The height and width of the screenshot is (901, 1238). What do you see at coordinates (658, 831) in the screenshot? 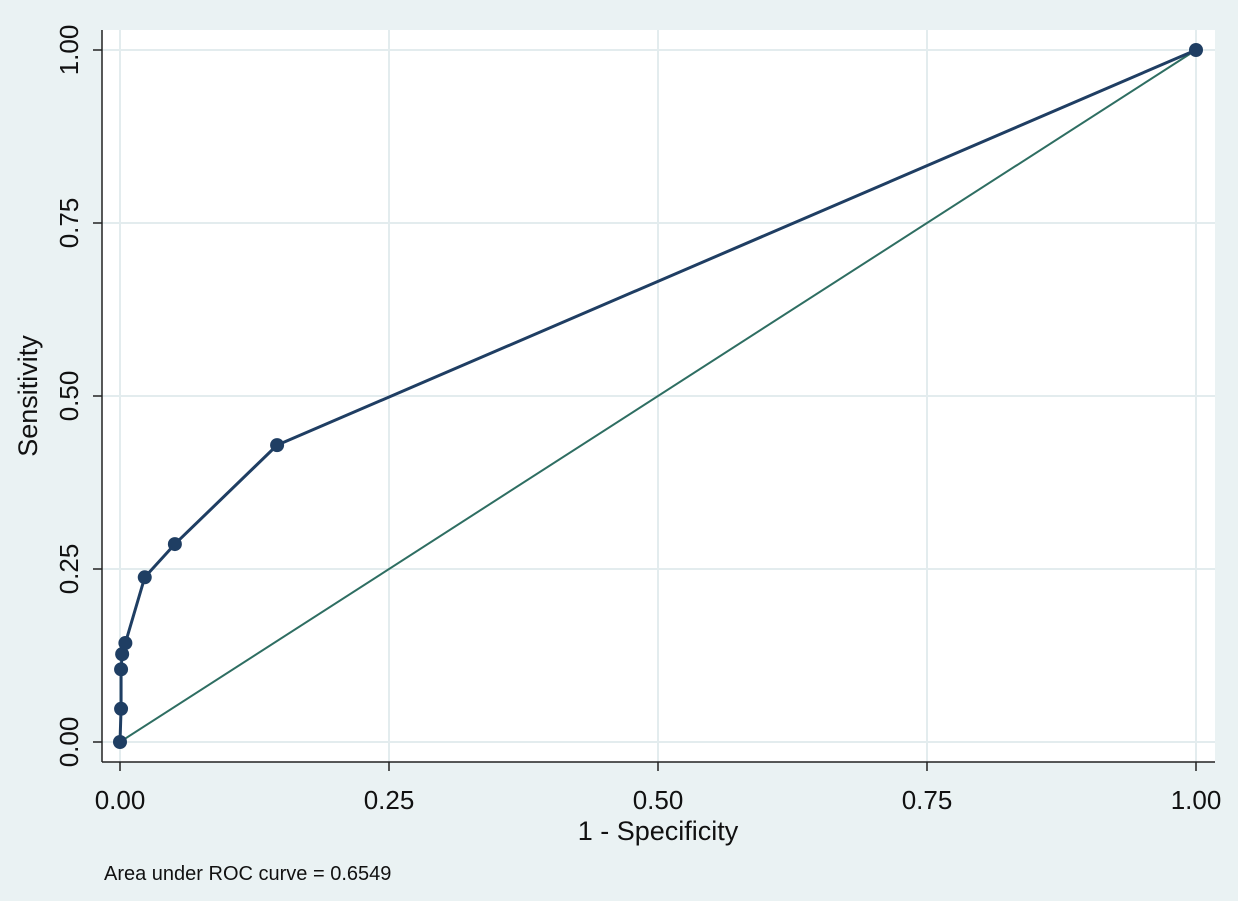
I see `x-axis-title: 1 - Specificity` at bounding box center [658, 831].